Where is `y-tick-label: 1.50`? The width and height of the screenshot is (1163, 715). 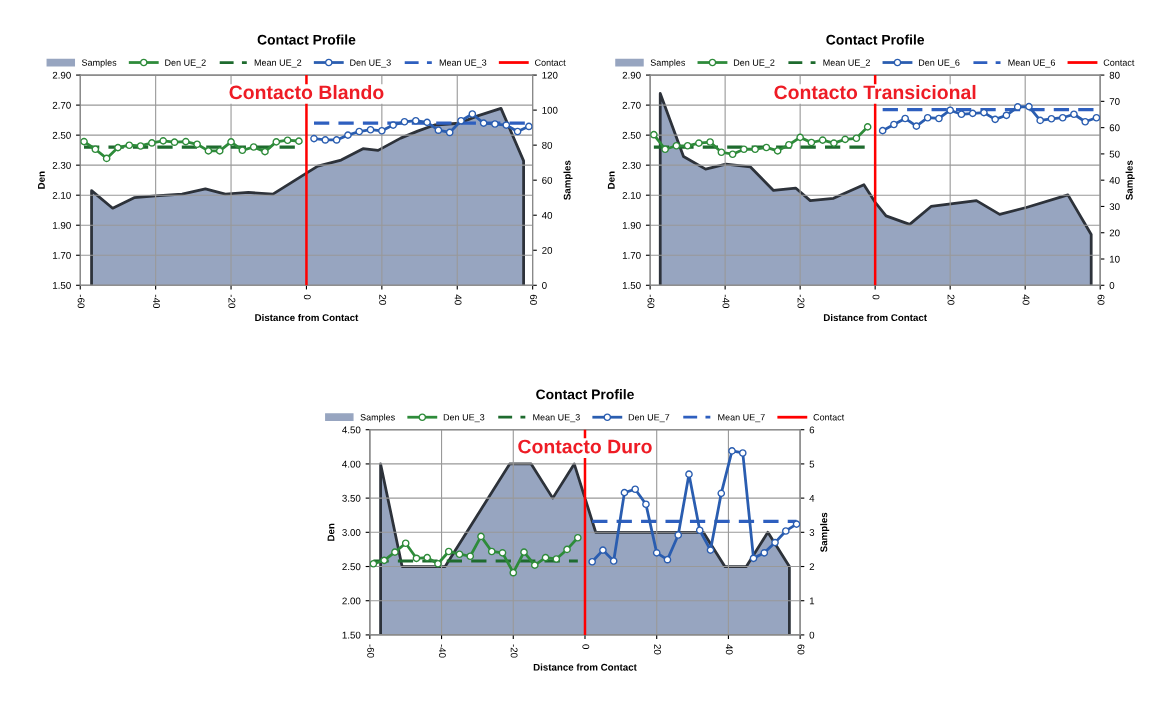
y-tick-label: 1.50 is located at coordinates (62, 285).